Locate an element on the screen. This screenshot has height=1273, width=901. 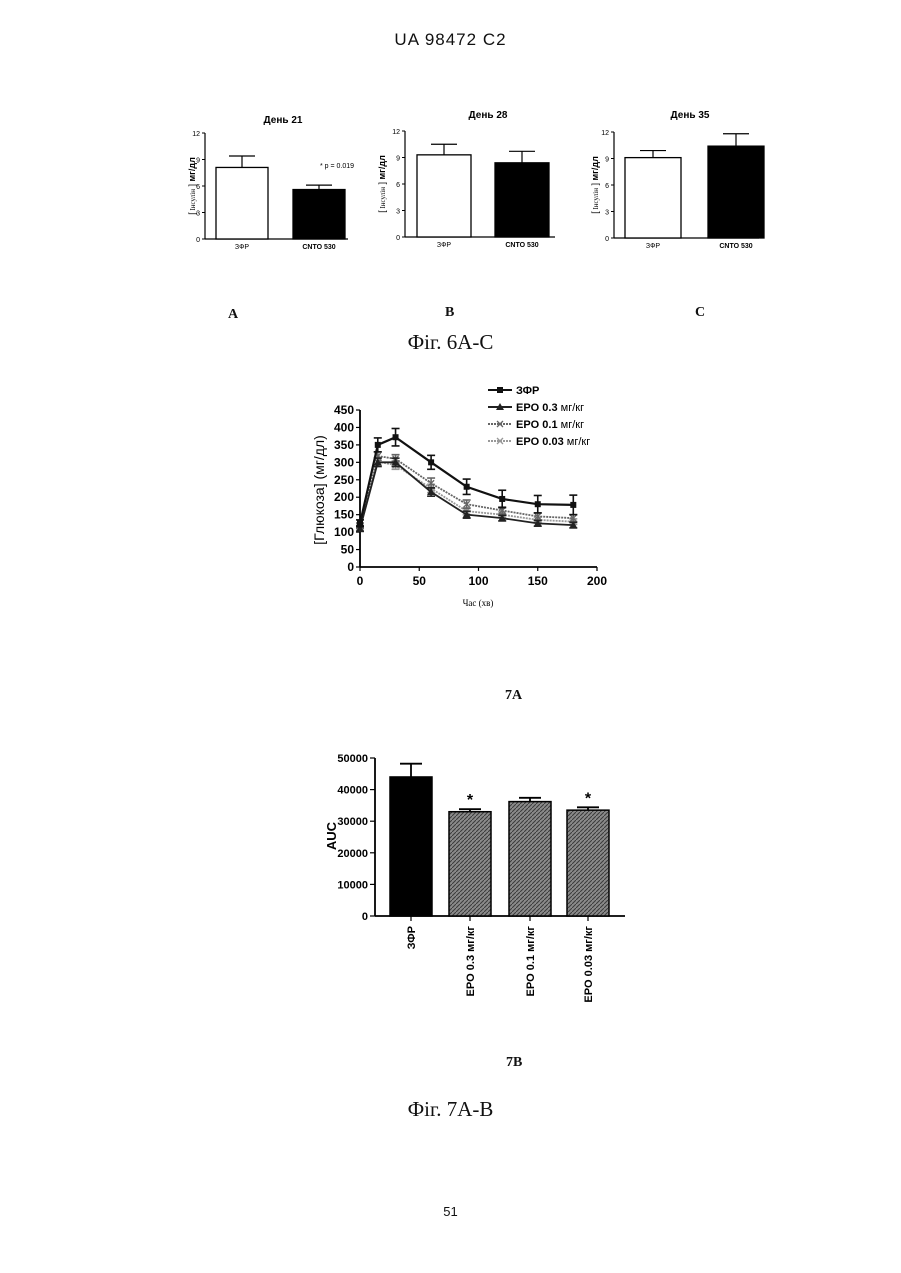
legend-label-part: ЗФР is located at coordinates (527, 391).